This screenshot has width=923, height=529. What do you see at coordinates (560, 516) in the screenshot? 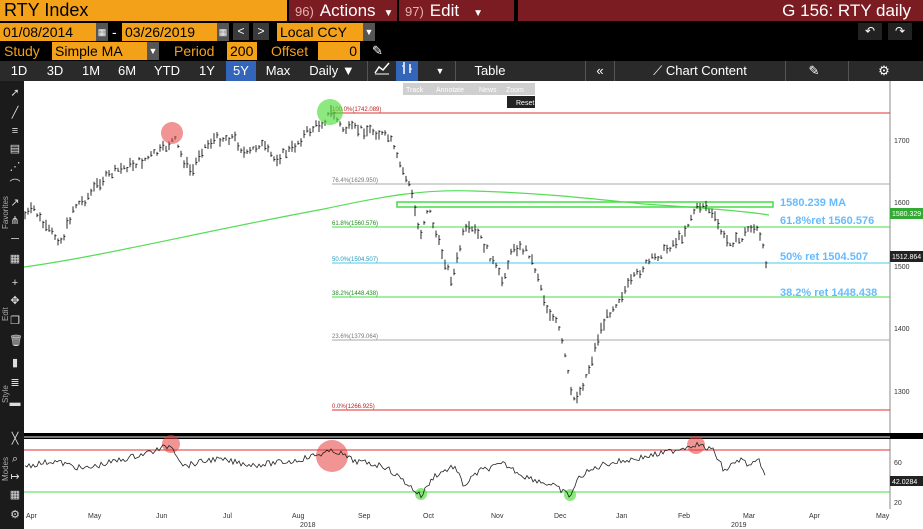
I see `month-dec: Dec` at bounding box center [560, 516].